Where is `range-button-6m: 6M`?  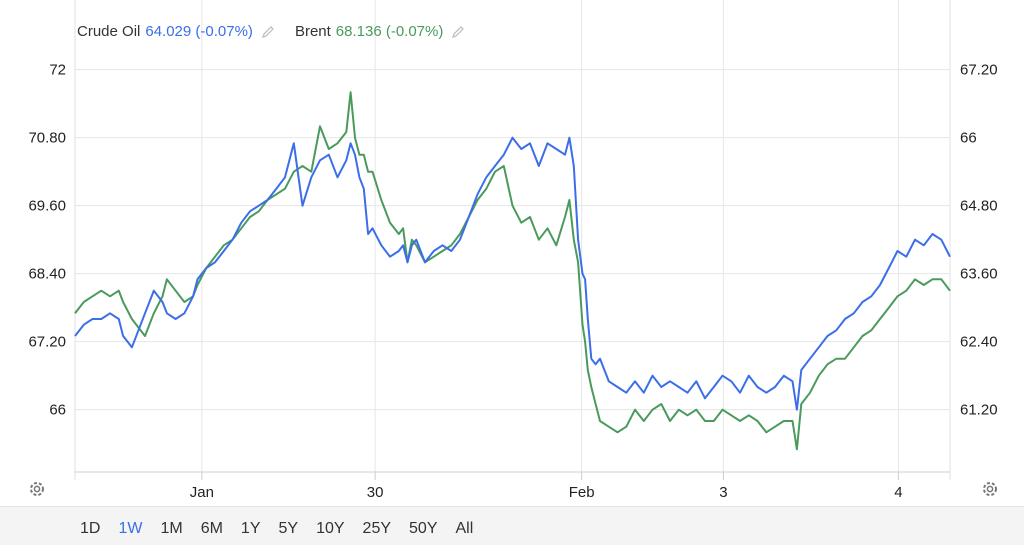
range-button-6m: 6M is located at coordinates (211, 528).